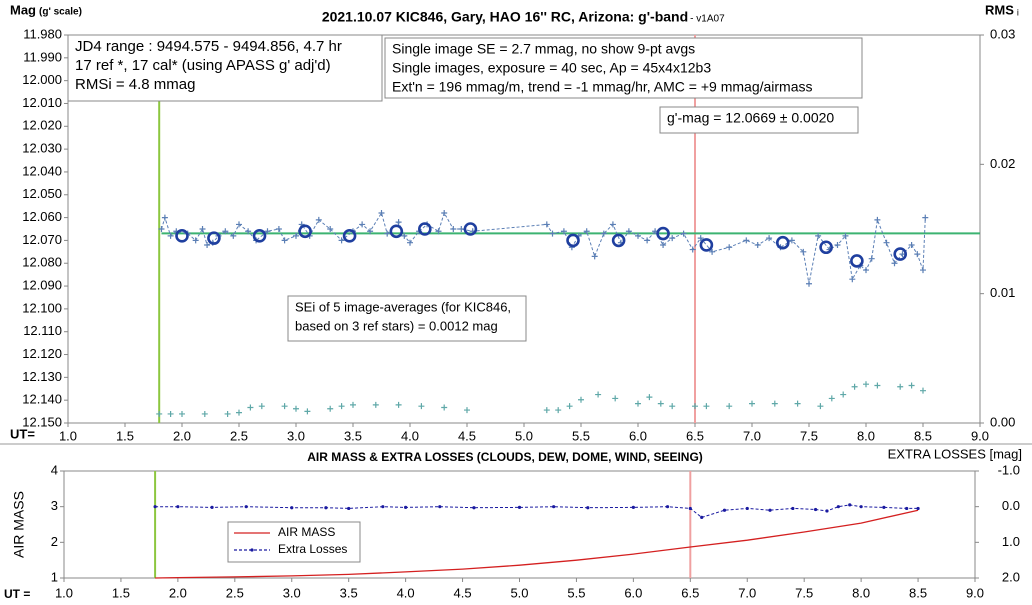 The height and width of the screenshot is (605, 1032). I want to click on y2-tick-label: 1.0, so click(1011, 541).